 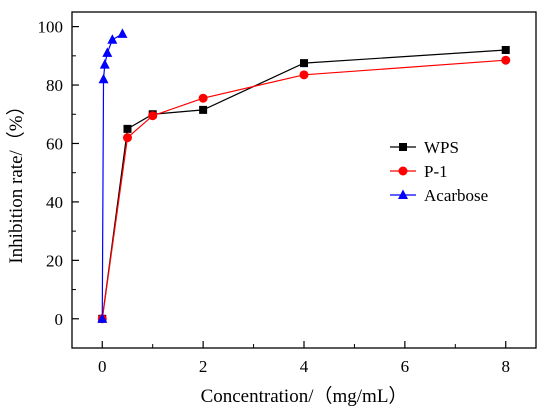 What do you see at coordinates (54, 260) in the screenshot?
I see `y-tick-label: 20` at bounding box center [54, 260].